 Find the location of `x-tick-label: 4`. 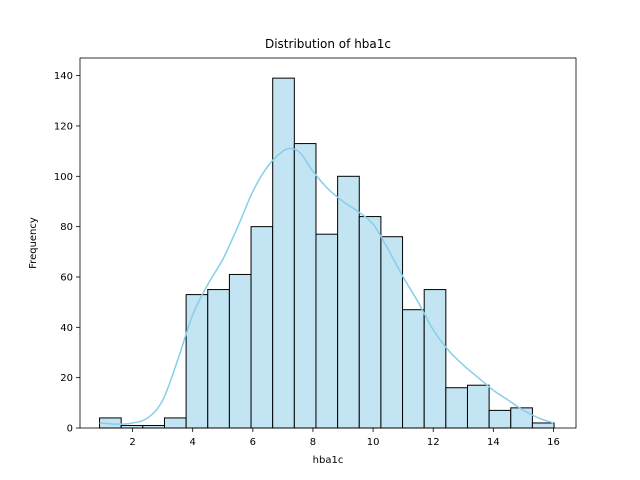

x-tick-label: 4 is located at coordinates (193, 442).